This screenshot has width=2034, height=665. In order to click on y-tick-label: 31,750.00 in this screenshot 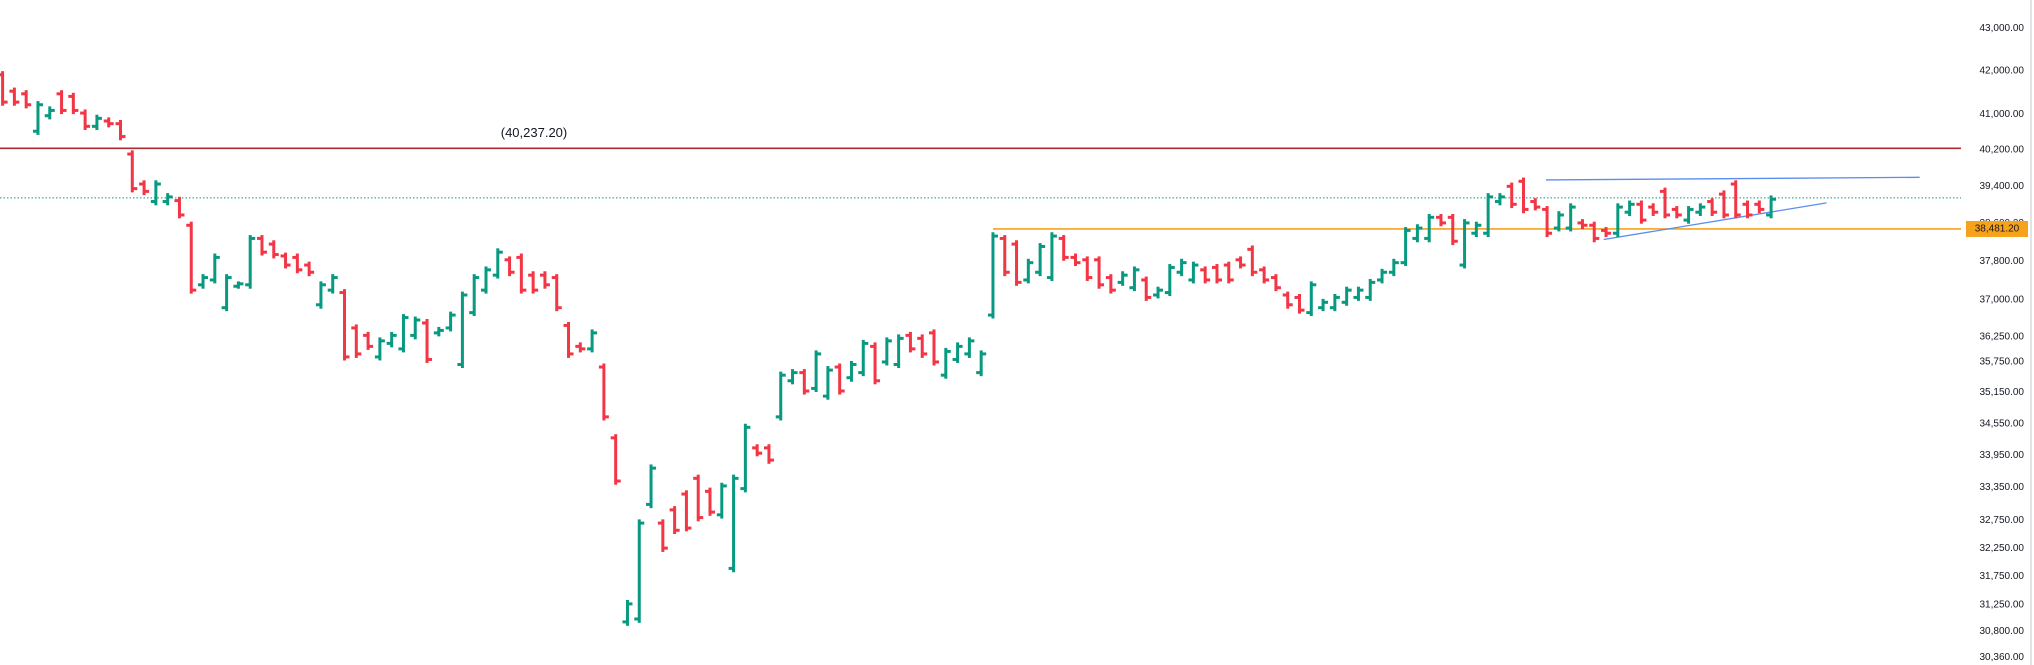, I will do `click(2002, 576)`.